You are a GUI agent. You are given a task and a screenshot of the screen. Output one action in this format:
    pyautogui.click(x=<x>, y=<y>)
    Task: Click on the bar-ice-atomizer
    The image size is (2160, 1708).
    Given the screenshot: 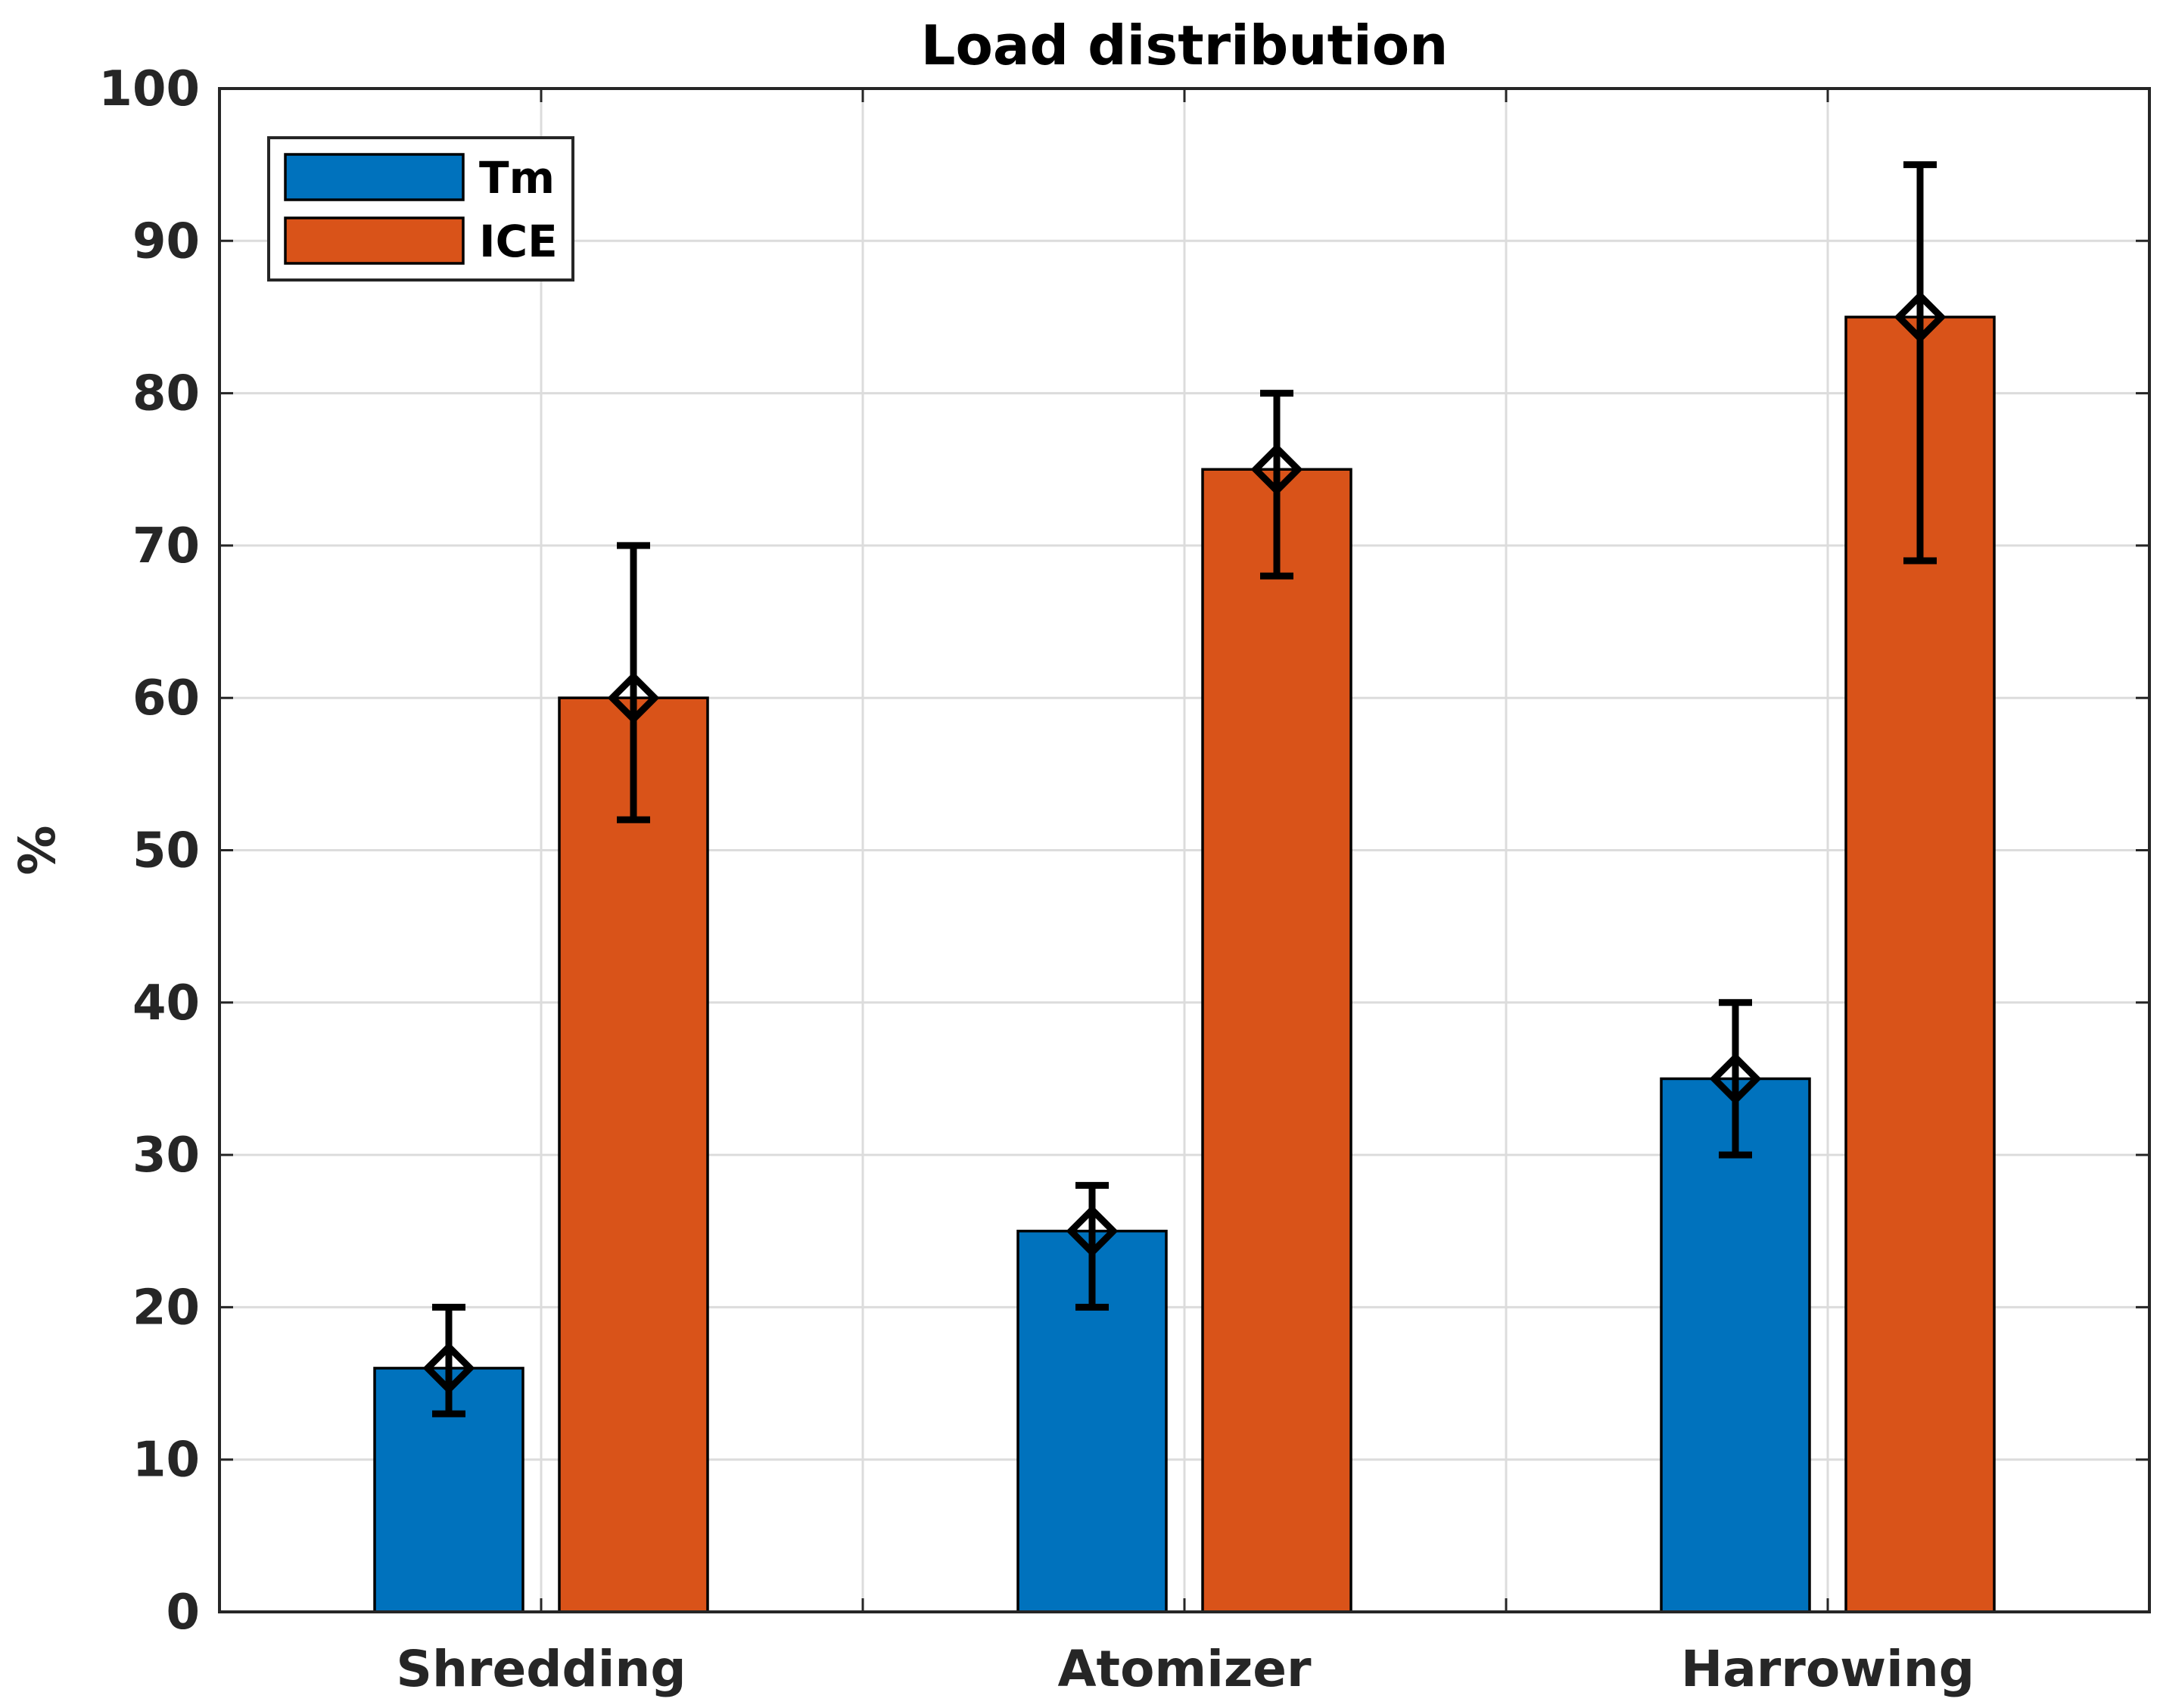 What is the action you would take?
    pyautogui.click(x=1276, y=1040)
    